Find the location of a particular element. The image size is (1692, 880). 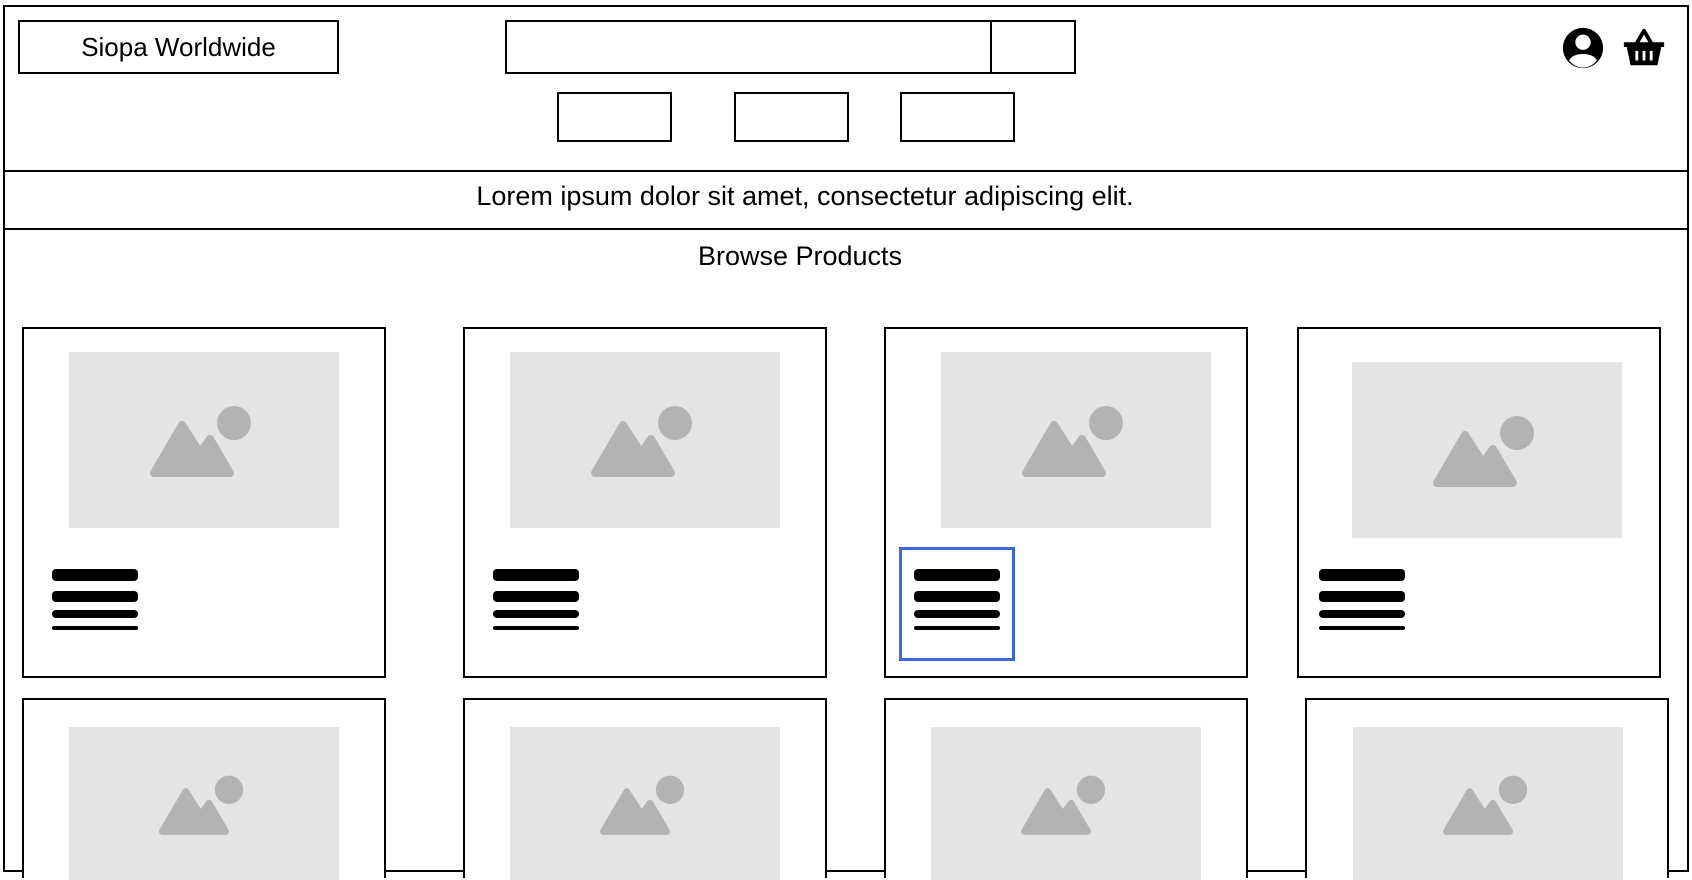

search-button is located at coordinates (1033, 47).